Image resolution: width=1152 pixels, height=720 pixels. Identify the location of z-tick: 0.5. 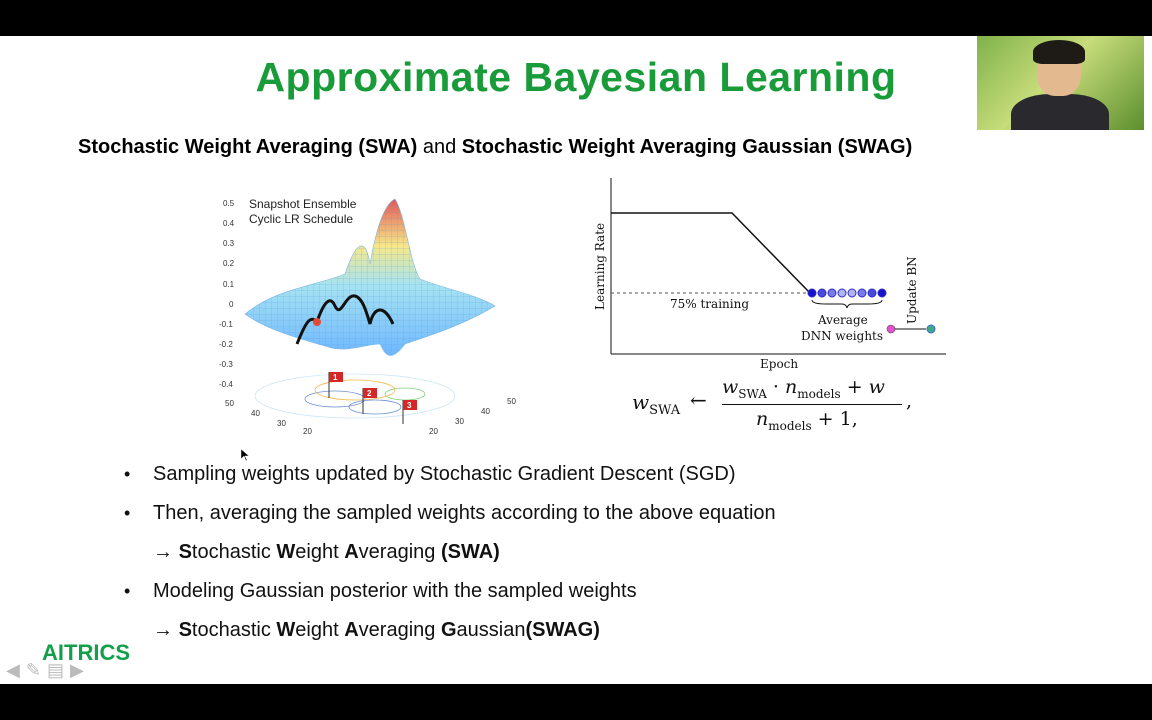
(229, 203).